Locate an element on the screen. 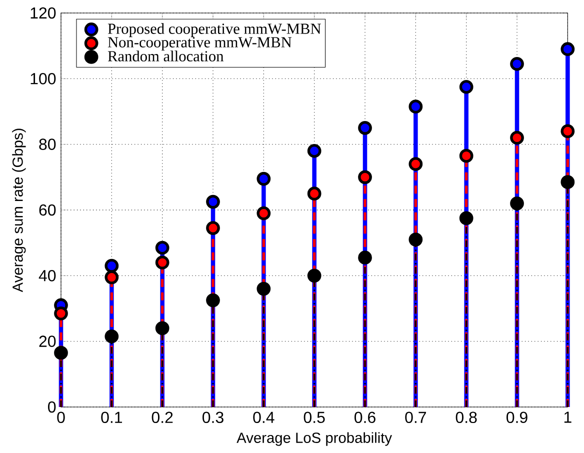  y-axis-title: Average sum rate (Gbps) is located at coordinates (19, 210).